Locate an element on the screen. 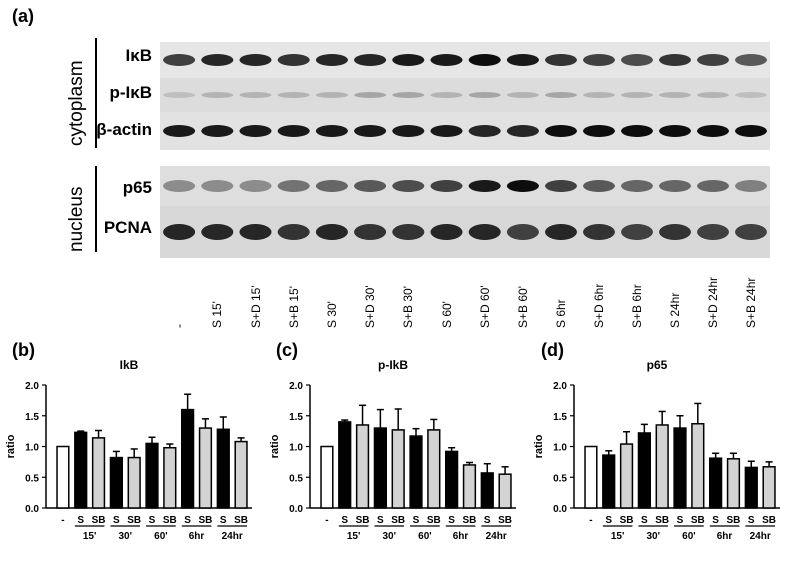  group-label: 15' is located at coordinates (354, 536).